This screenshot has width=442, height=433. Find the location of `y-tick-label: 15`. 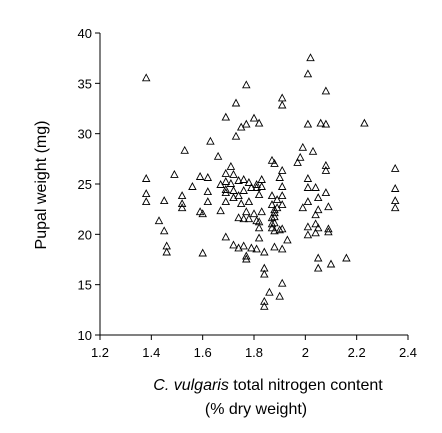

y-tick-label: 15 is located at coordinates (85, 285).